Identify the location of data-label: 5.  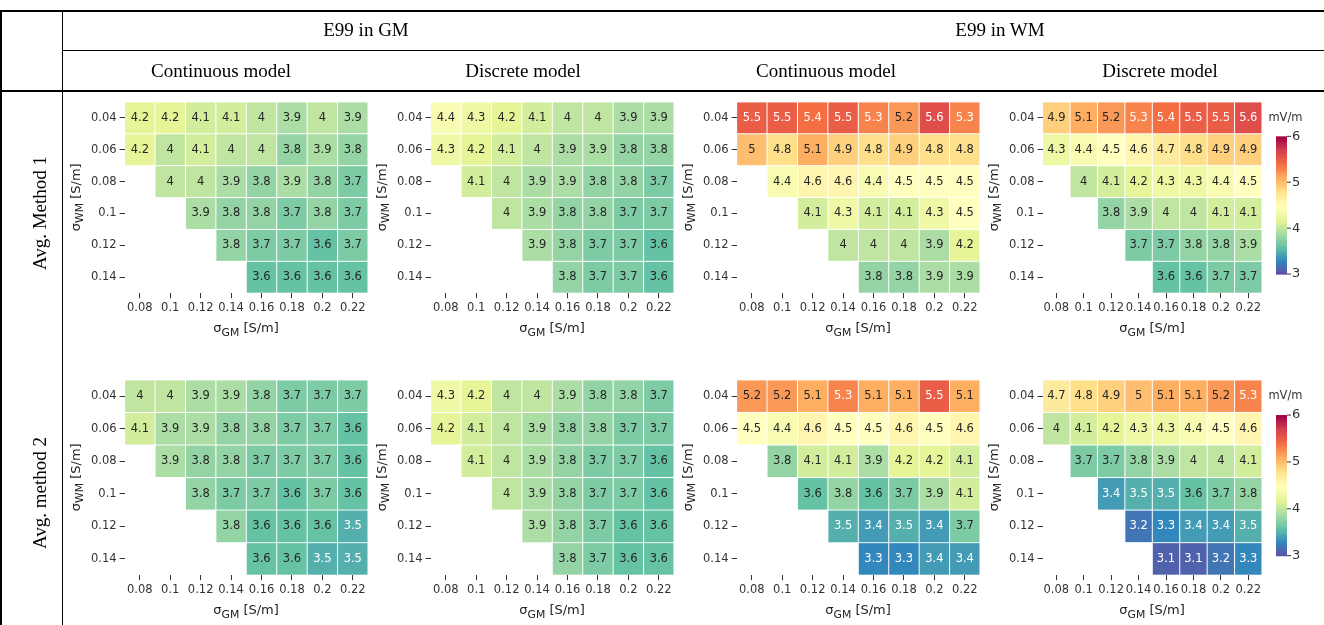
(1138, 395).